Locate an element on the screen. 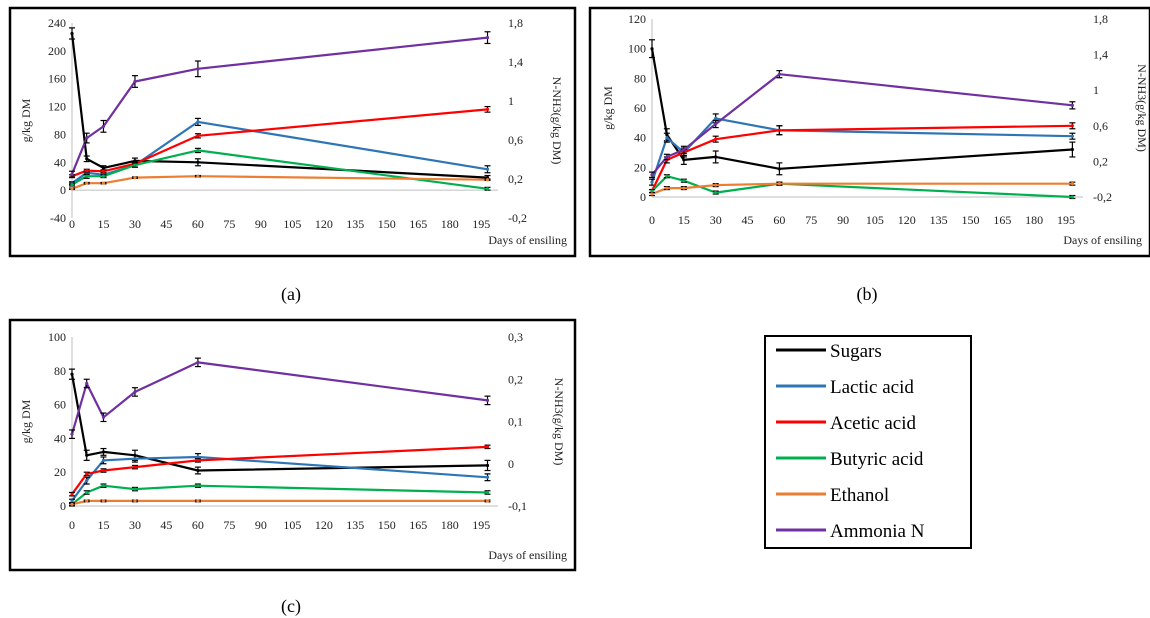 The height and width of the screenshot is (618, 1150). series-line-ammonia-n is located at coordinates (279, 105).